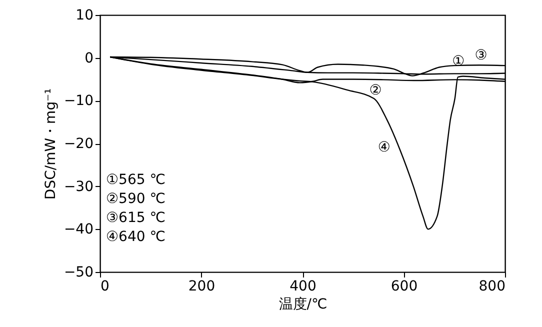 The width and height of the screenshot is (542, 327). I want to click on x-axis-title: 温度/℃, so click(303, 304).